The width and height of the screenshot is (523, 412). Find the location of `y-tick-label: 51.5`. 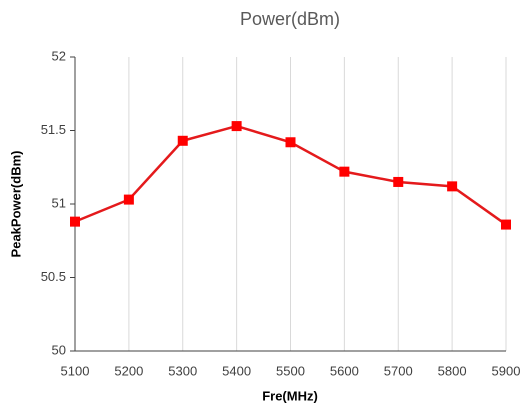

y-tick-label: 51.5 is located at coordinates (53, 129).